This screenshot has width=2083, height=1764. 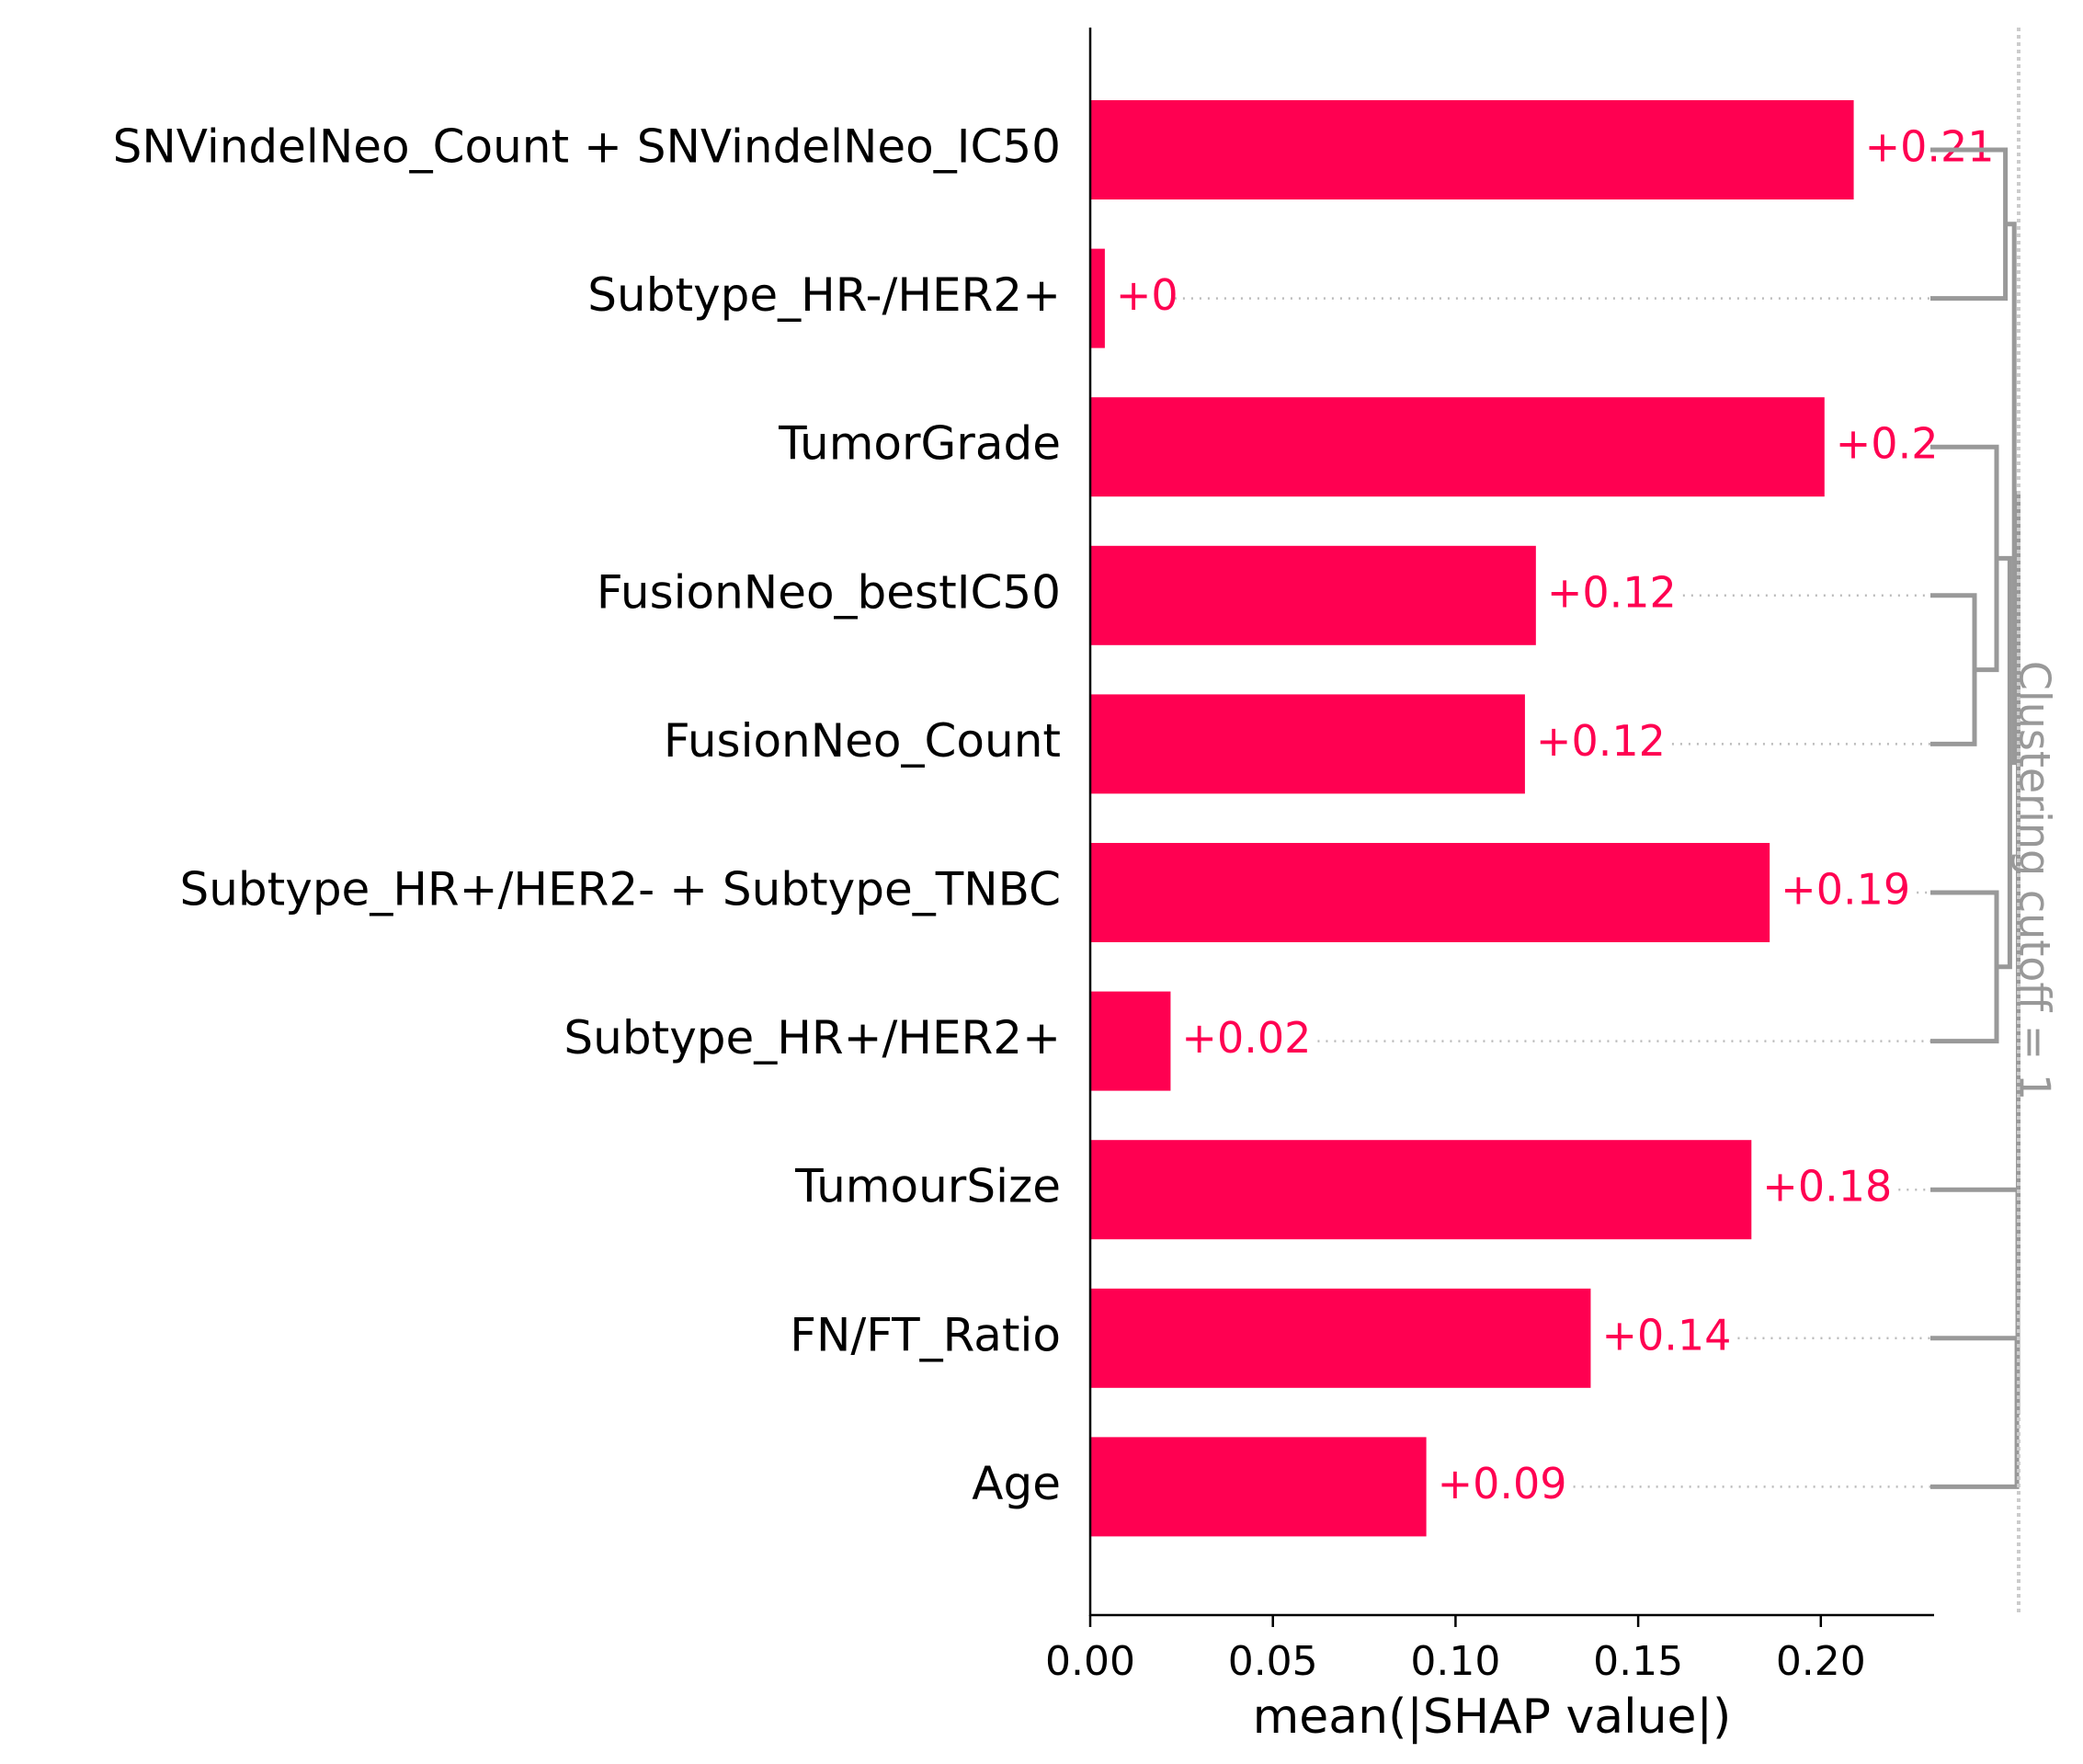 What do you see at coordinates (620, 889) in the screenshot?
I see `feature-label: Subtype_HR+/HER2- + Subtype_TNBC` at bounding box center [620, 889].